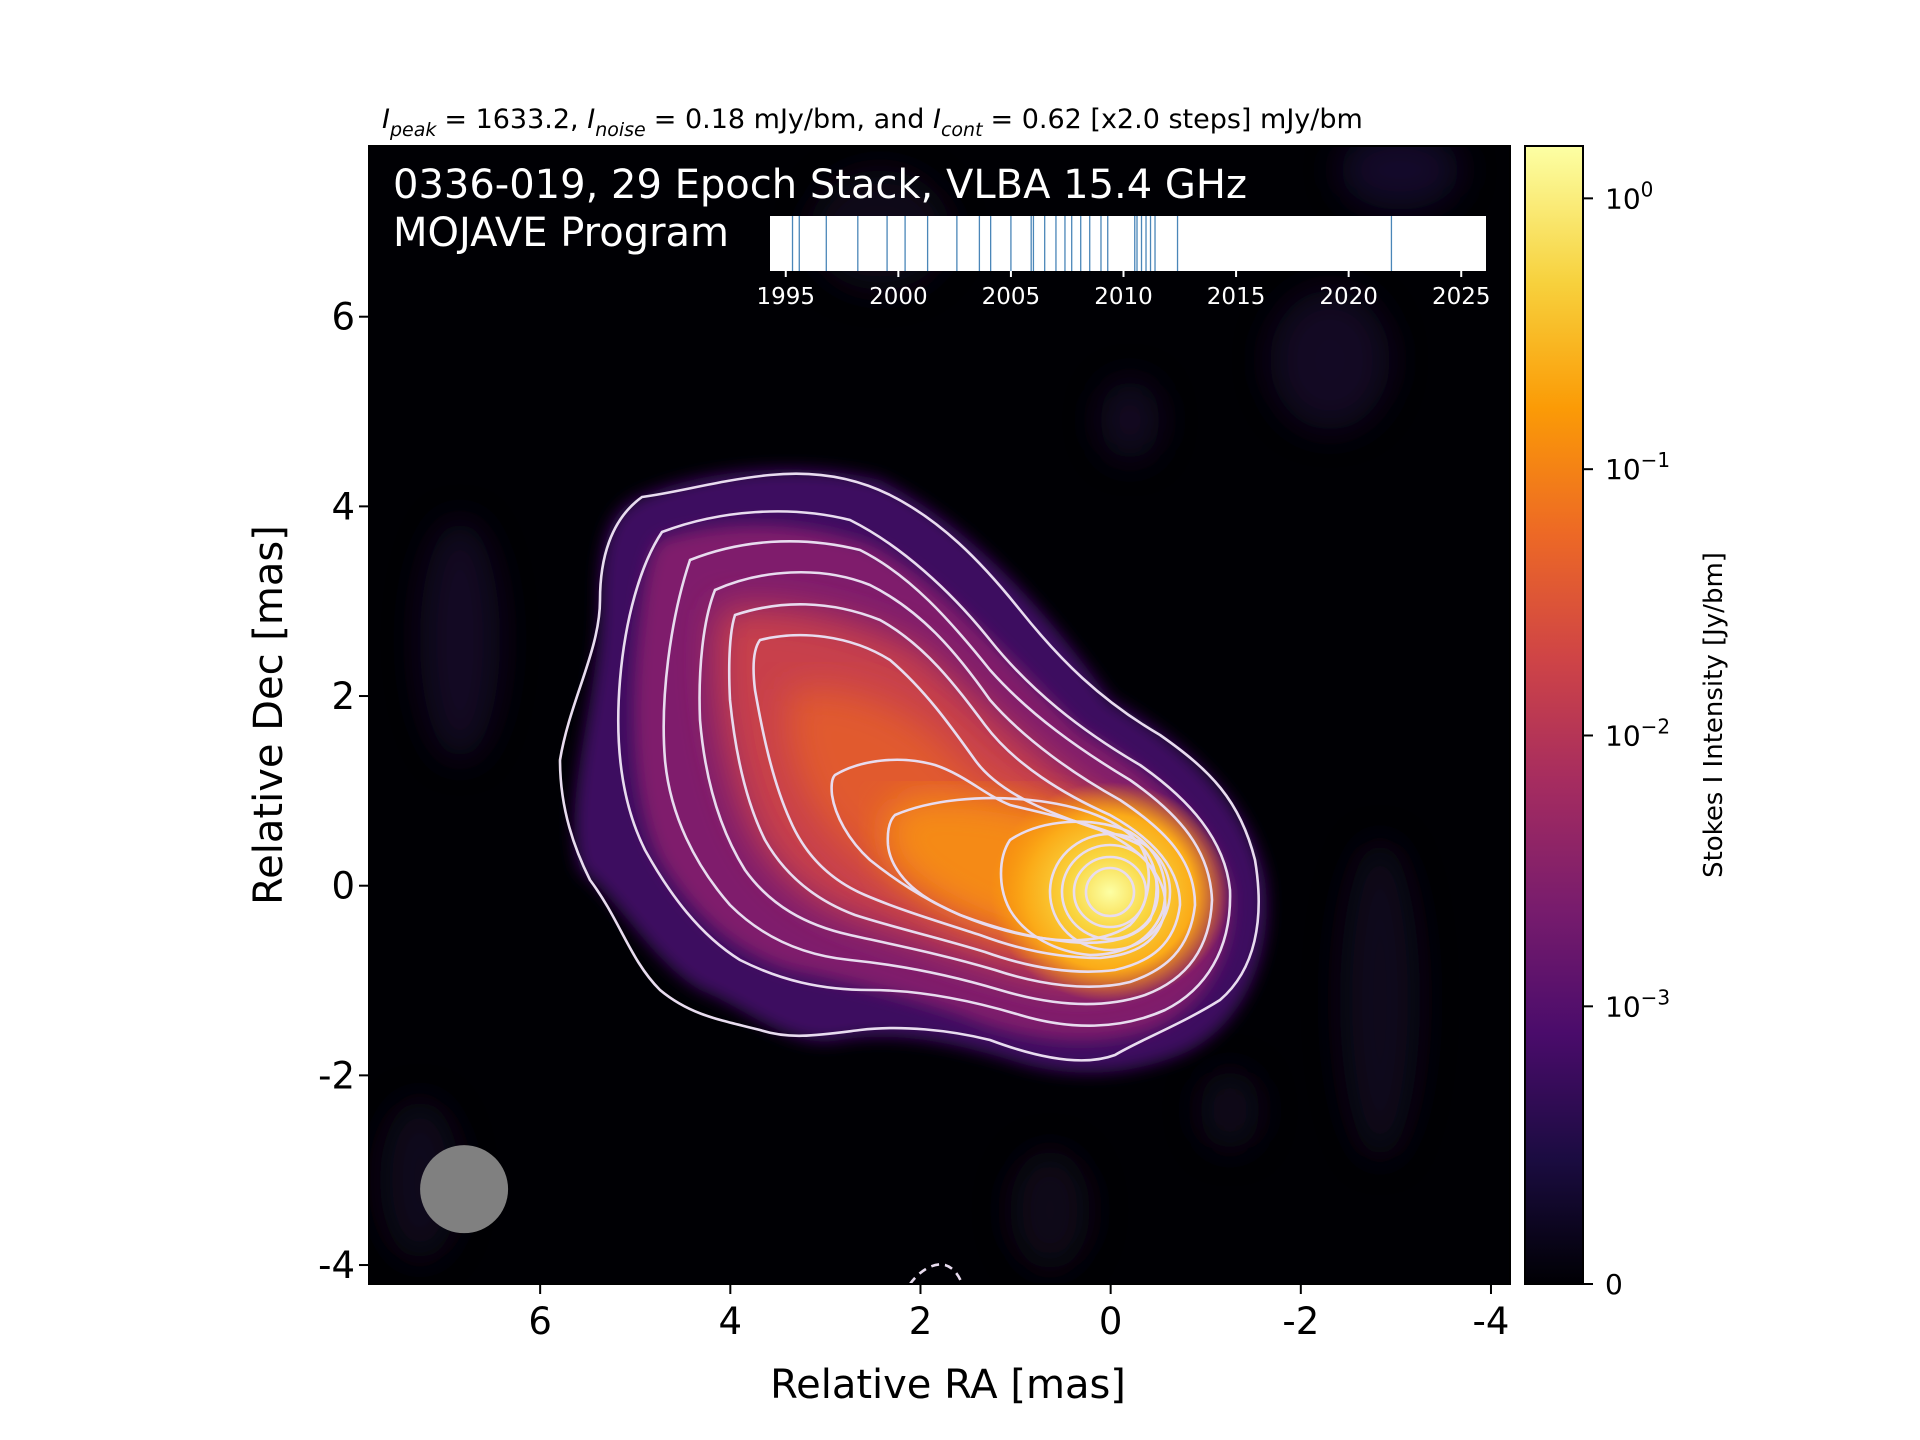 Image resolution: width=1920 pixels, height=1440 pixels. I want to click on epoch-tick-label: 2020, so click(1348, 297).